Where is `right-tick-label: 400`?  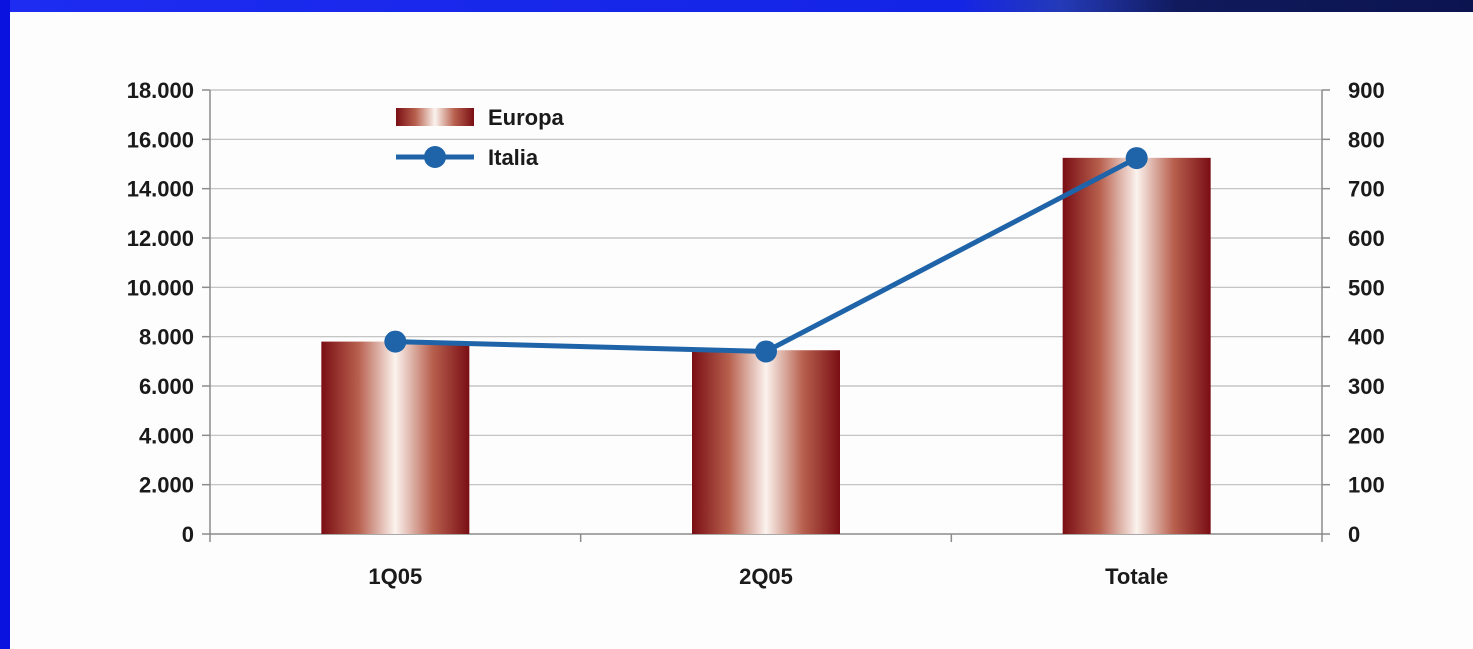
right-tick-label: 400 is located at coordinates (1366, 337).